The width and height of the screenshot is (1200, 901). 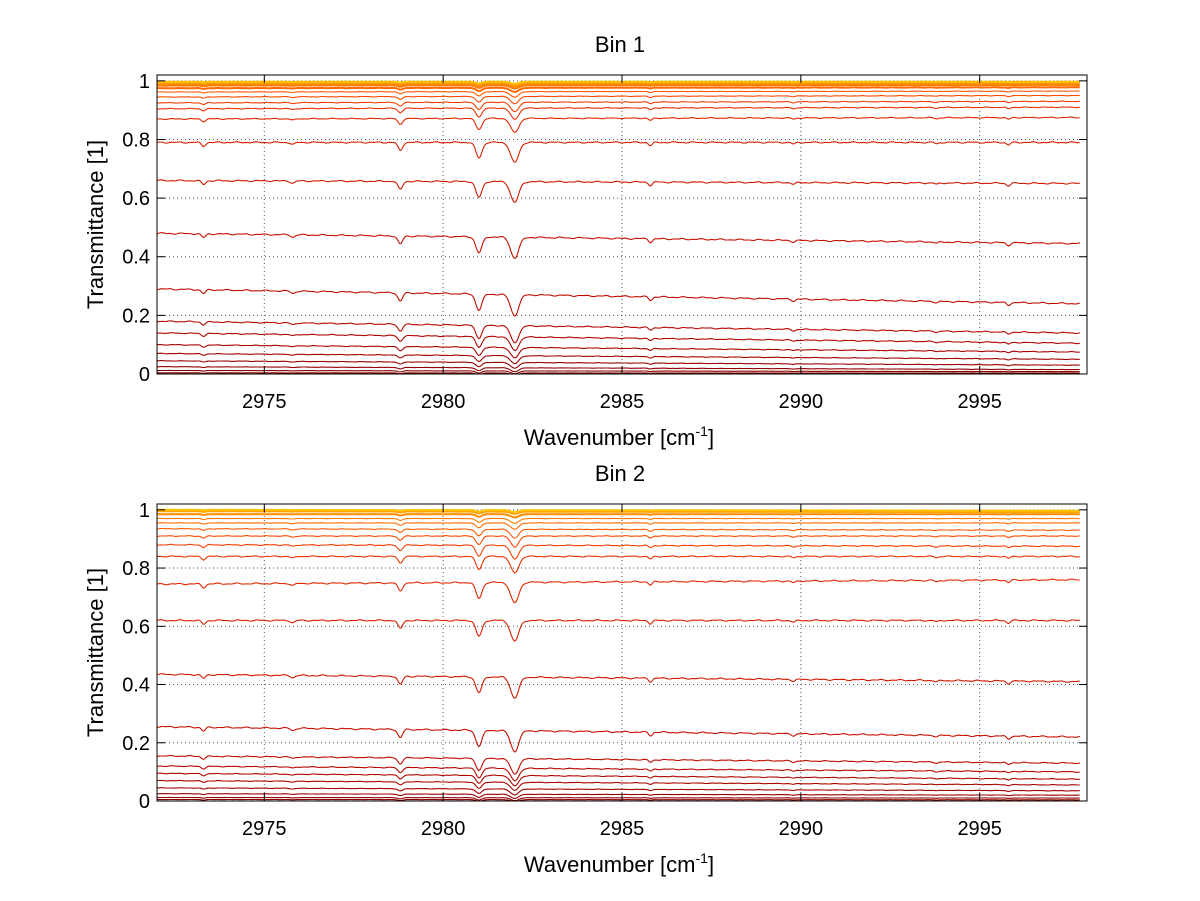 What do you see at coordinates (620, 44) in the screenshot?
I see `chart-title: Bin 1` at bounding box center [620, 44].